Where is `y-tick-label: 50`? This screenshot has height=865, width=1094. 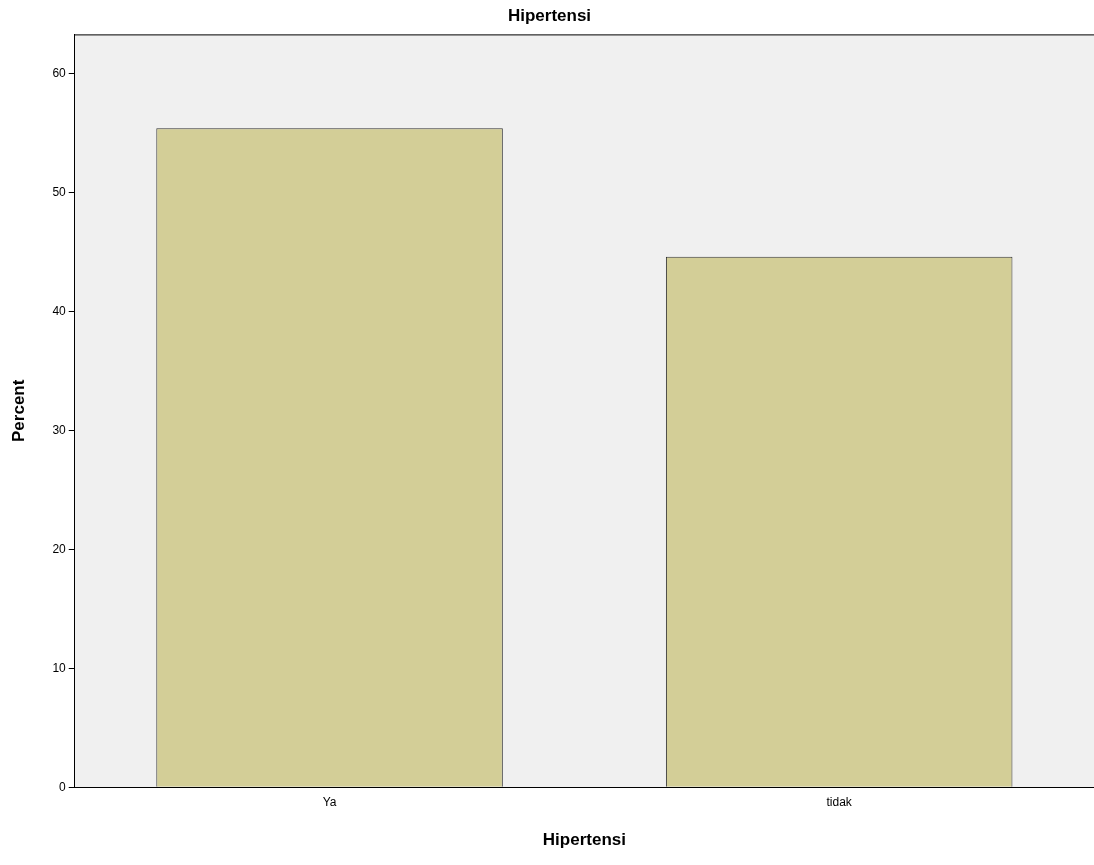
y-tick-label: 50 is located at coordinates (59, 191).